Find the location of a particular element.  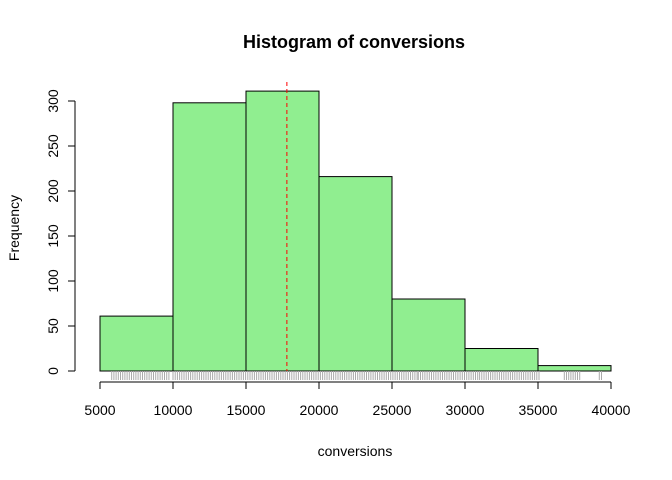

x-axis: 5000 10000 15000 20000 25000 30000 35000 40000 is located at coordinates (357, 399).